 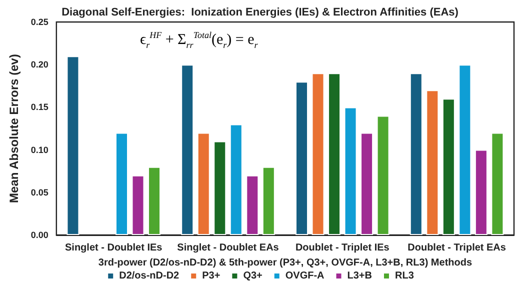 What do you see at coordinates (39, 22) in the screenshot?
I see `y-tick-label: 0.25` at bounding box center [39, 22].